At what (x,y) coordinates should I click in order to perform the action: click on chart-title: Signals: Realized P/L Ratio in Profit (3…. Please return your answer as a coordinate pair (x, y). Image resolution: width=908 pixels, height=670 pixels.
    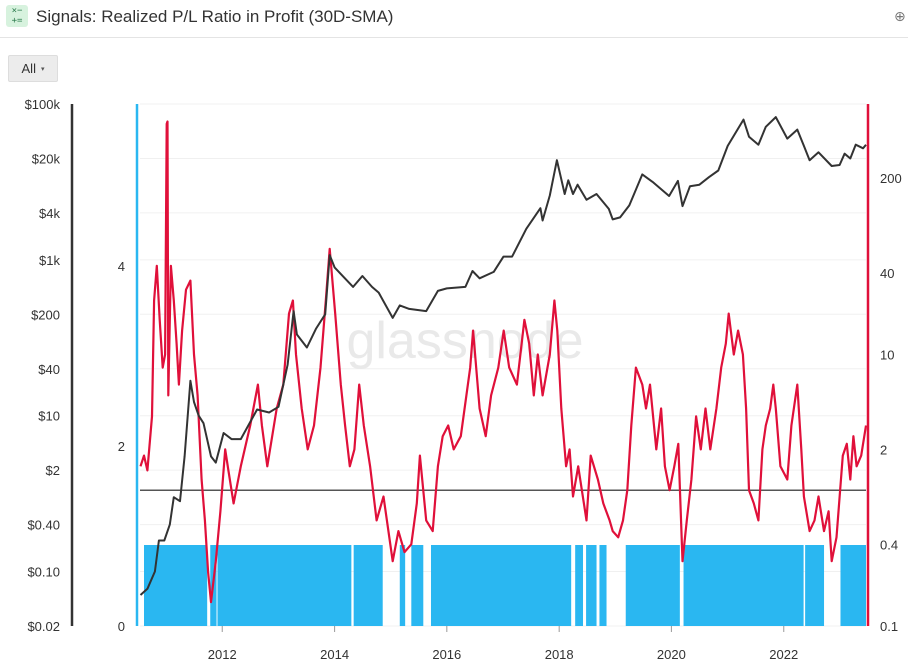
    Looking at the image, I should click on (215, 16).